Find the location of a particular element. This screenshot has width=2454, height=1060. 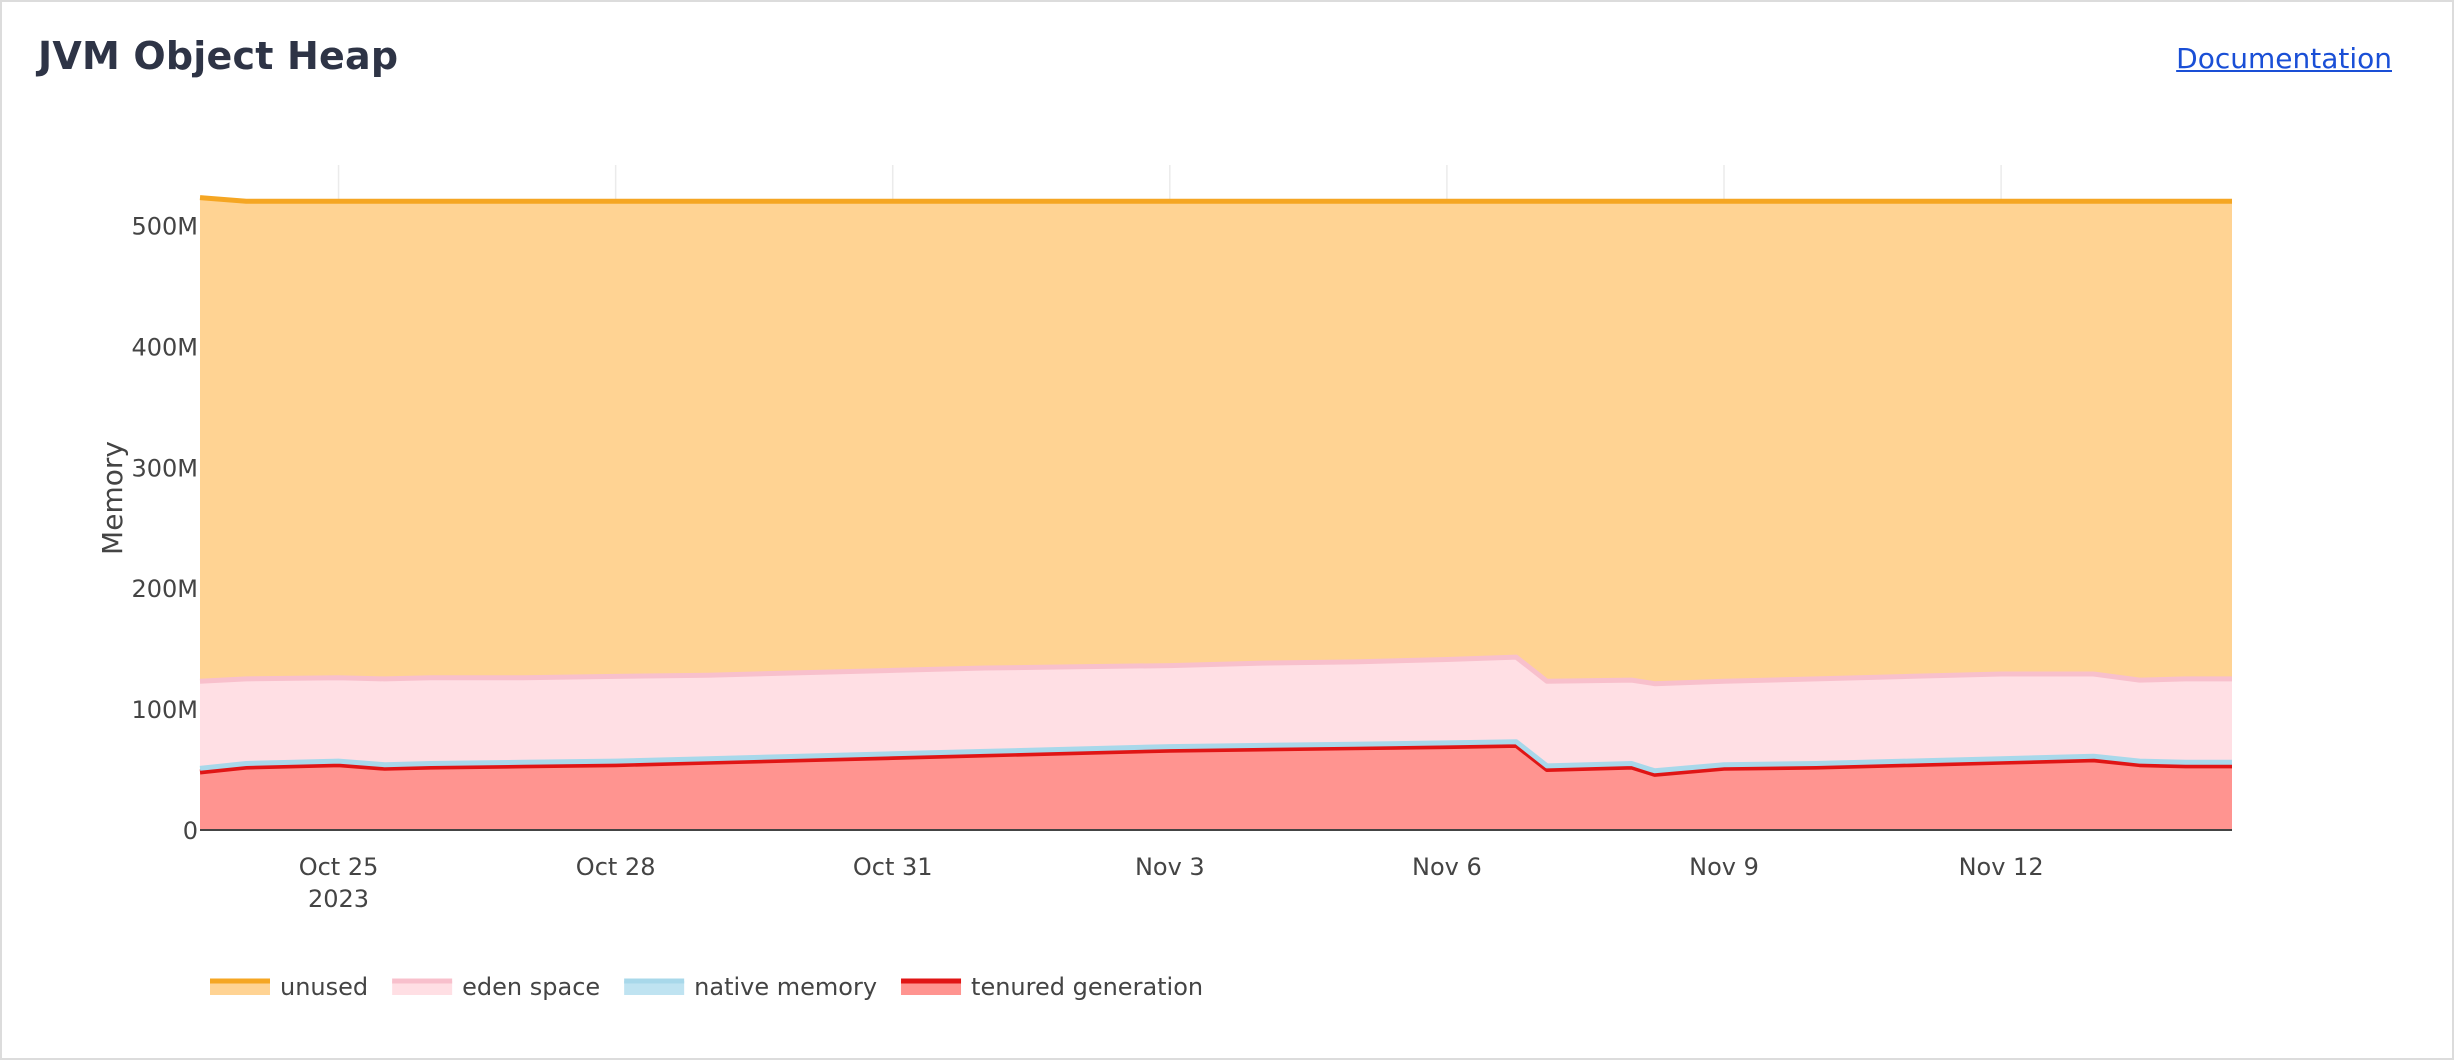

y-tick-label: 0 is located at coordinates (190, 831).